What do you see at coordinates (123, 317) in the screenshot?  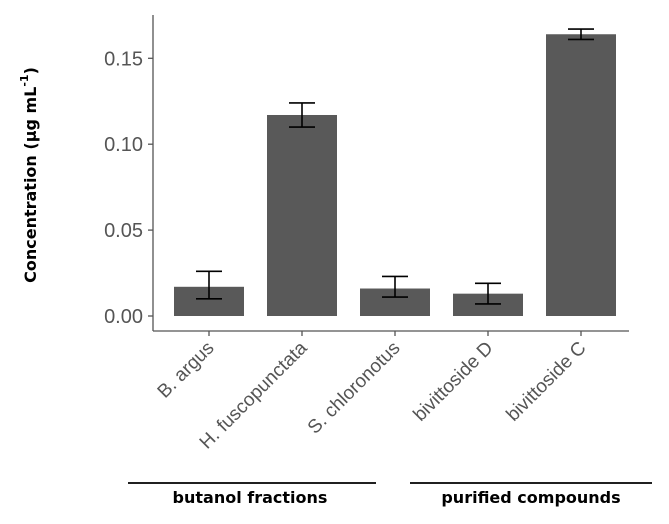 I see `y-tick-label: 0.00` at bounding box center [123, 317].